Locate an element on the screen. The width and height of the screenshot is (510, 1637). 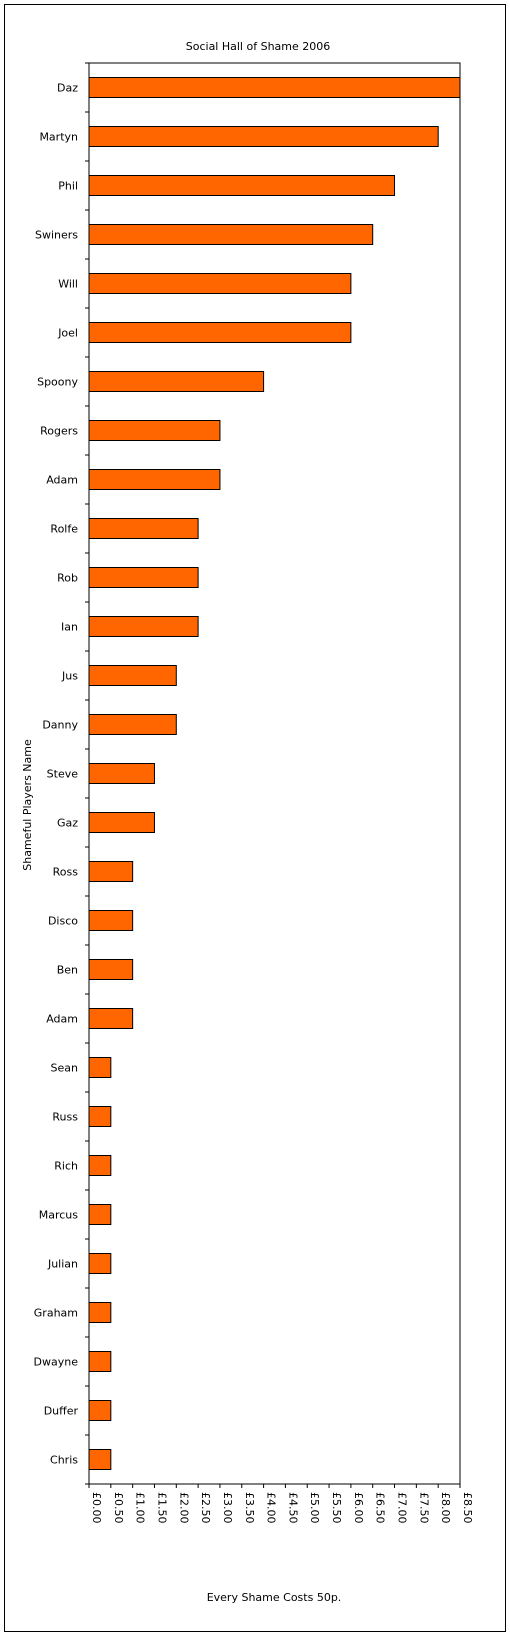
category-label: Gaz is located at coordinates (67, 823).